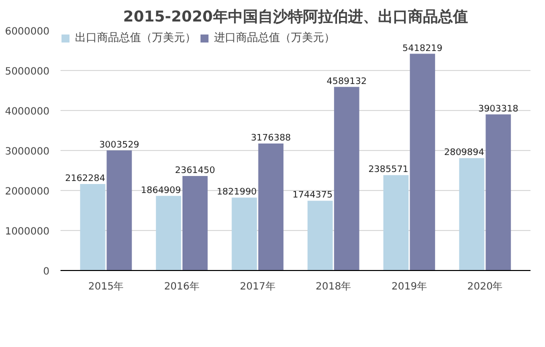  Describe the element at coordinates (237, 193) in the screenshot. I see `data-label: 1821990` at that location.